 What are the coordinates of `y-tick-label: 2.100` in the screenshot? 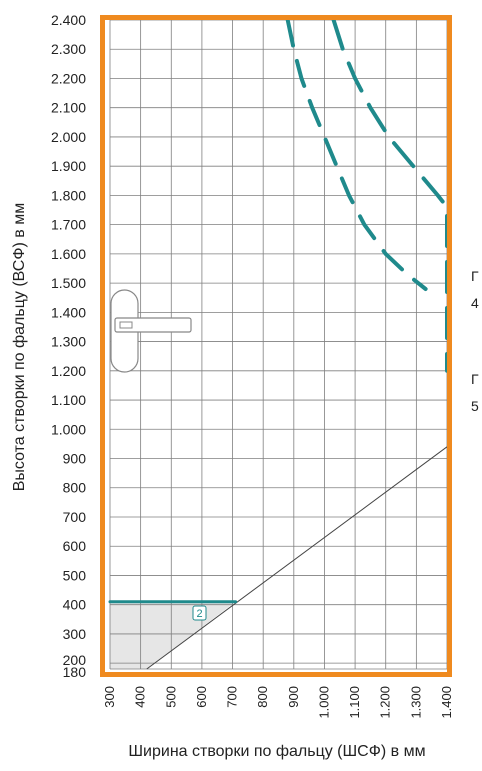 It's located at (68, 108).